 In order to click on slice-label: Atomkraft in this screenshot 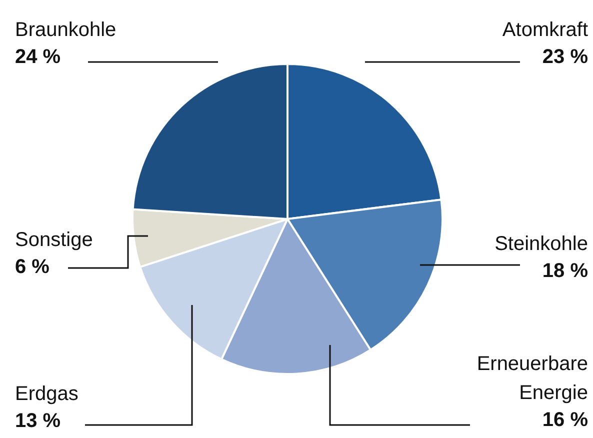, I will do `click(545, 30)`.